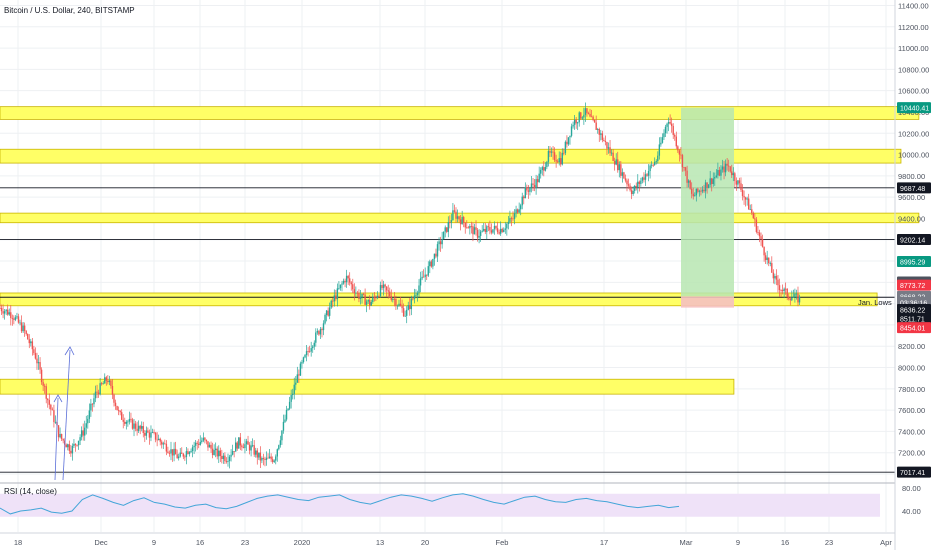 The image size is (932, 550). What do you see at coordinates (913, 27) in the screenshot?
I see `price-tick-label: 11200.00` at bounding box center [913, 27].